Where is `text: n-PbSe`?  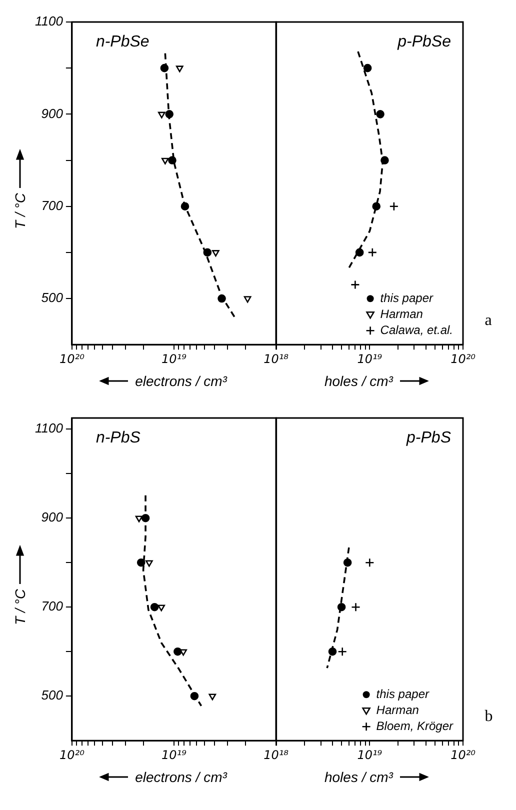 text: n-PbSe is located at coordinates (123, 41).